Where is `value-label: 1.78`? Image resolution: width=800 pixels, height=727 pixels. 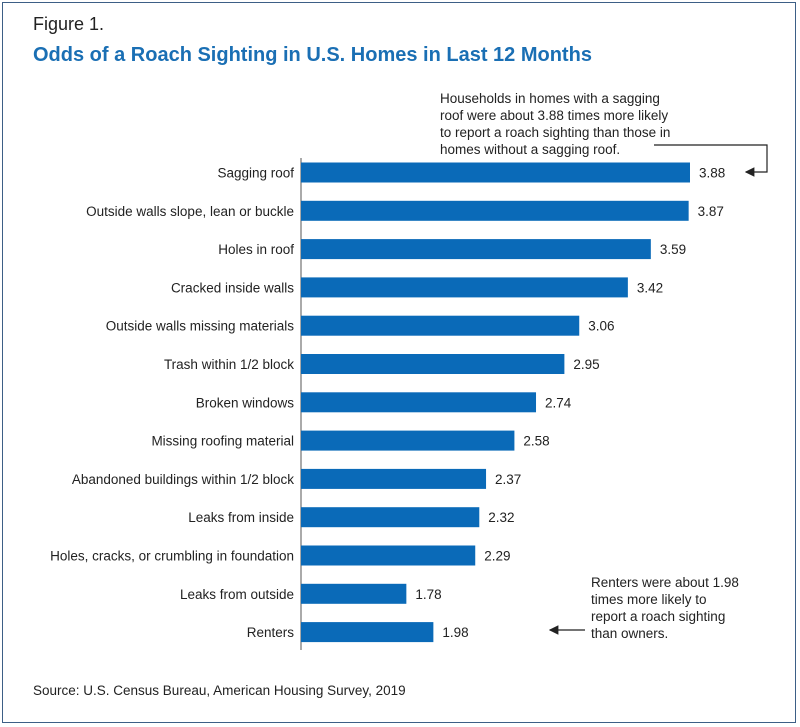
value-label: 1.78 is located at coordinates (428, 594).